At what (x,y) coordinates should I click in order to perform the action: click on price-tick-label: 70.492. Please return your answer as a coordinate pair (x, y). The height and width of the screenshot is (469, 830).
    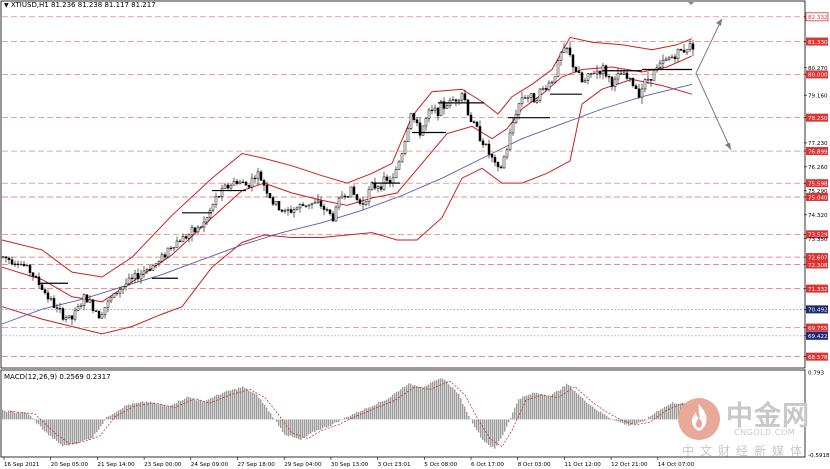
    Looking at the image, I should click on (818, 311).